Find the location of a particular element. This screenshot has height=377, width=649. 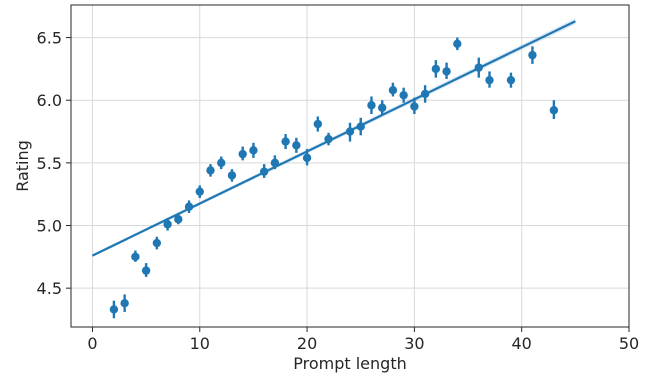

x-tick-label: 30 is located at coordinates (414, 343).